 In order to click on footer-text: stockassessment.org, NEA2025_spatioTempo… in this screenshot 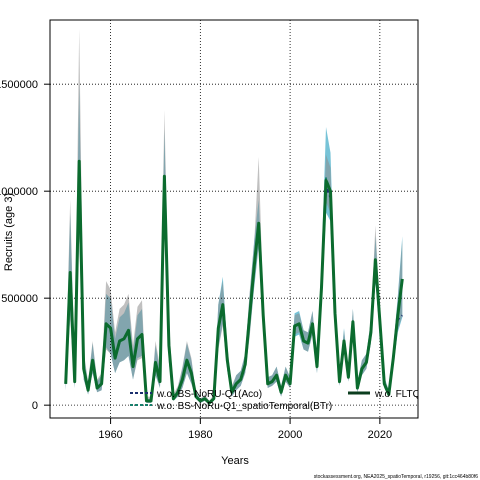, I will do `click(396, 477)`.